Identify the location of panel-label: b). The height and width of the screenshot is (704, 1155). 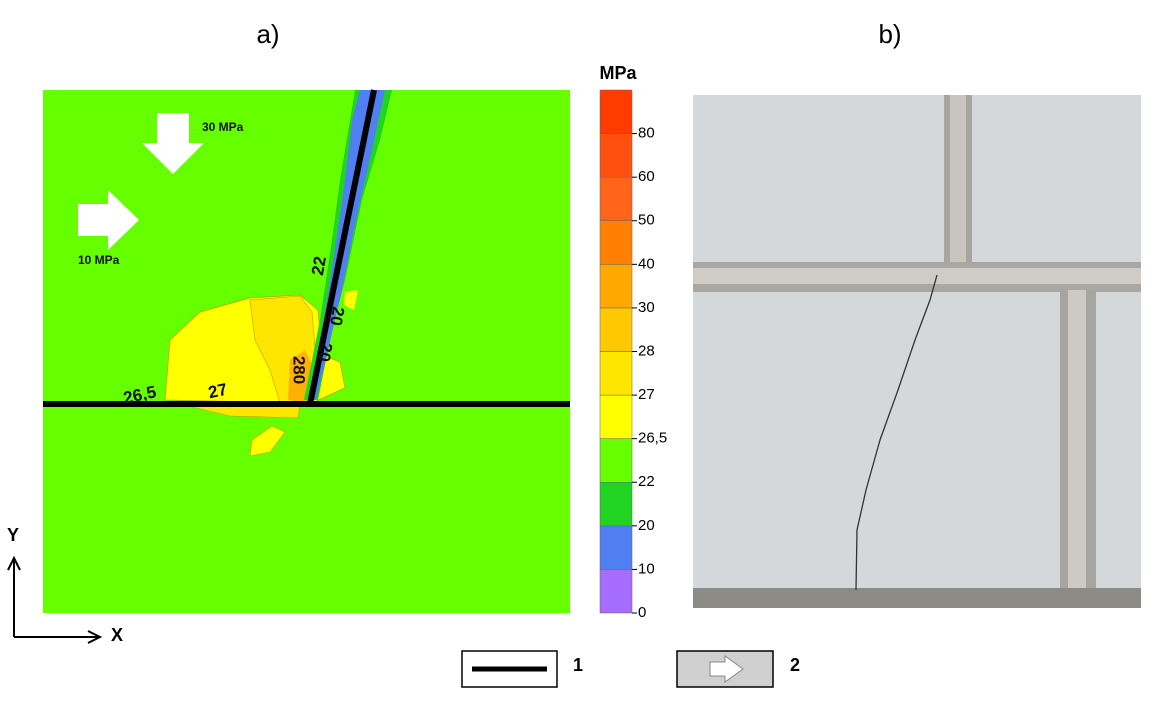
(889, 34).